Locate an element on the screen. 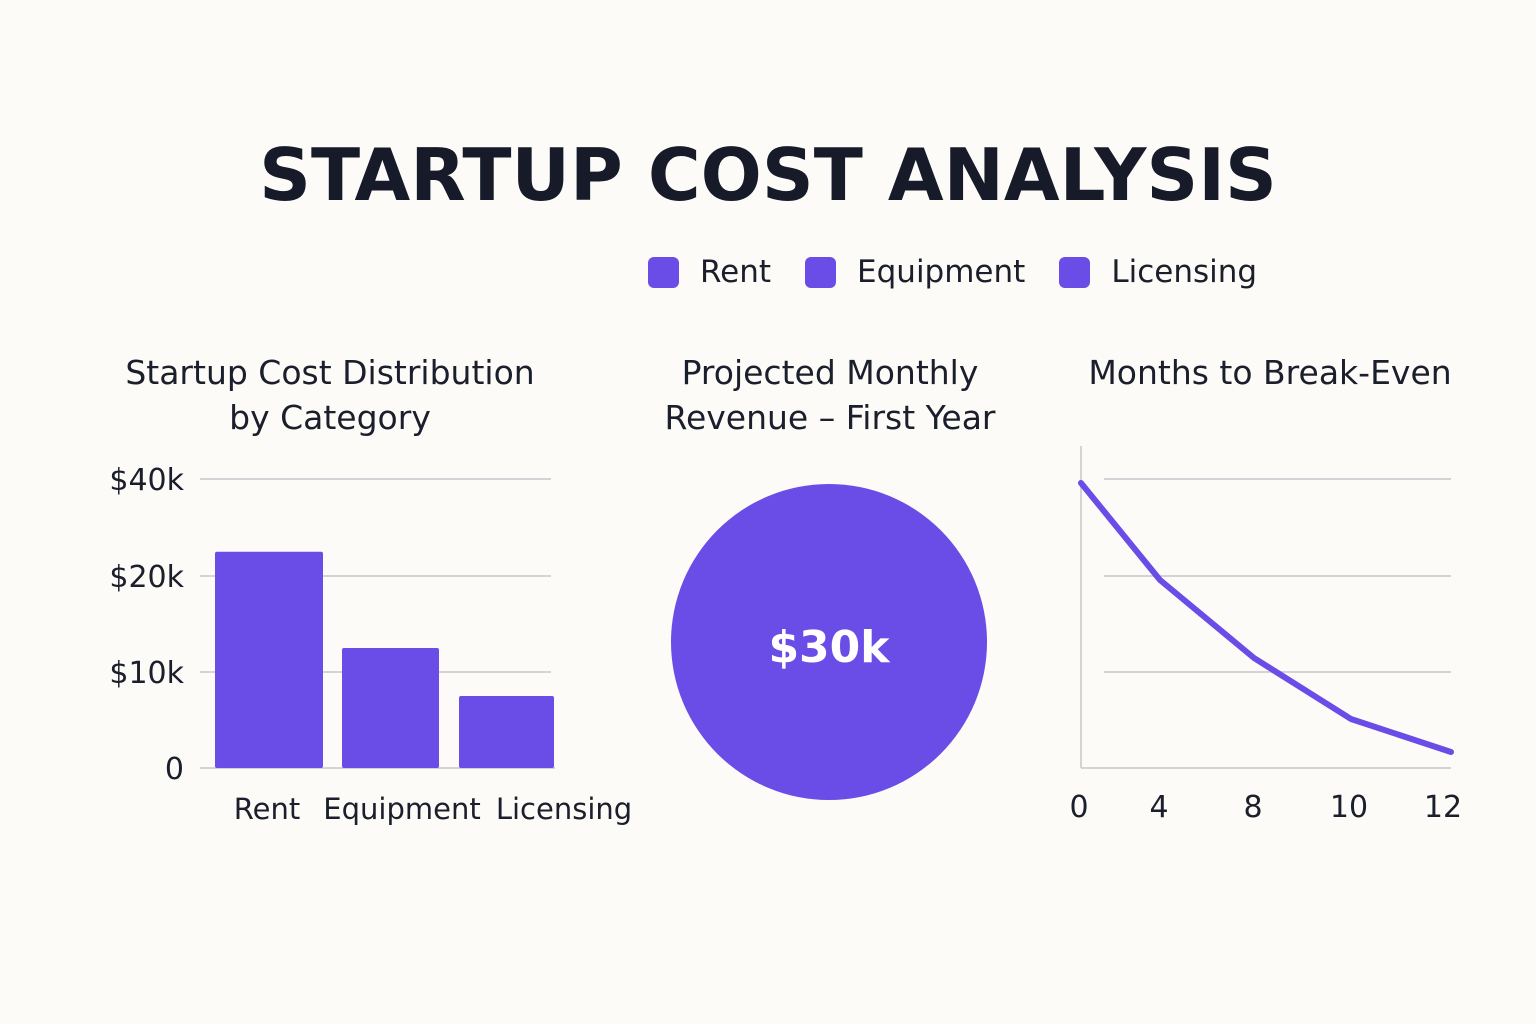  legend-item-licensing: Licensing is located at coordinates (1158, 272).